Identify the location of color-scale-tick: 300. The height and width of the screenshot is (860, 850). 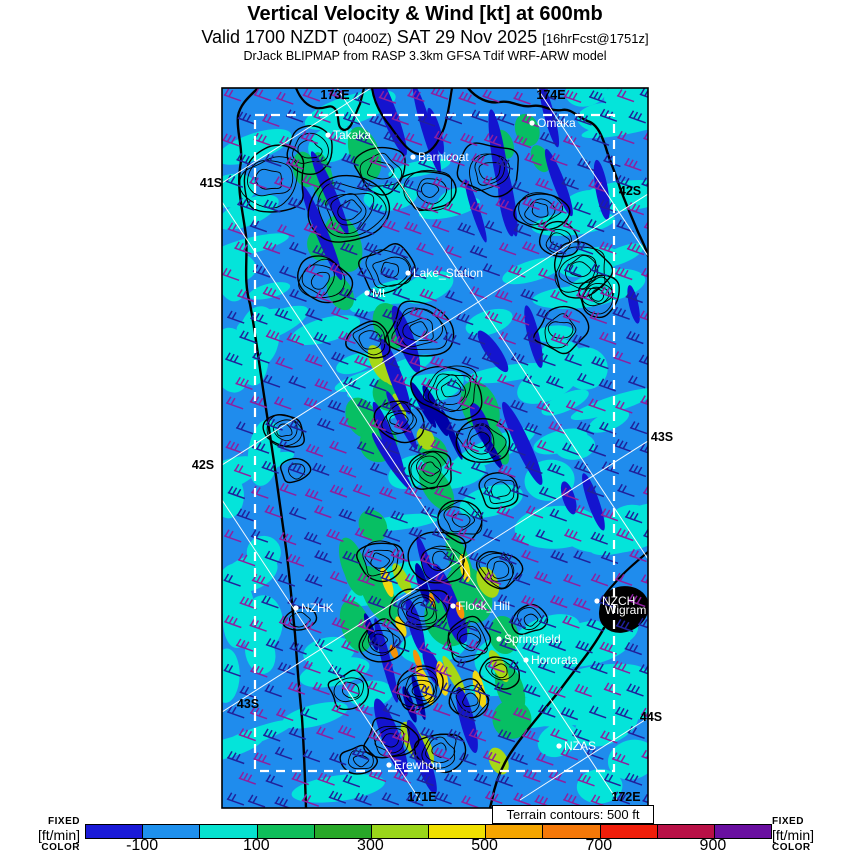
(370, 845).